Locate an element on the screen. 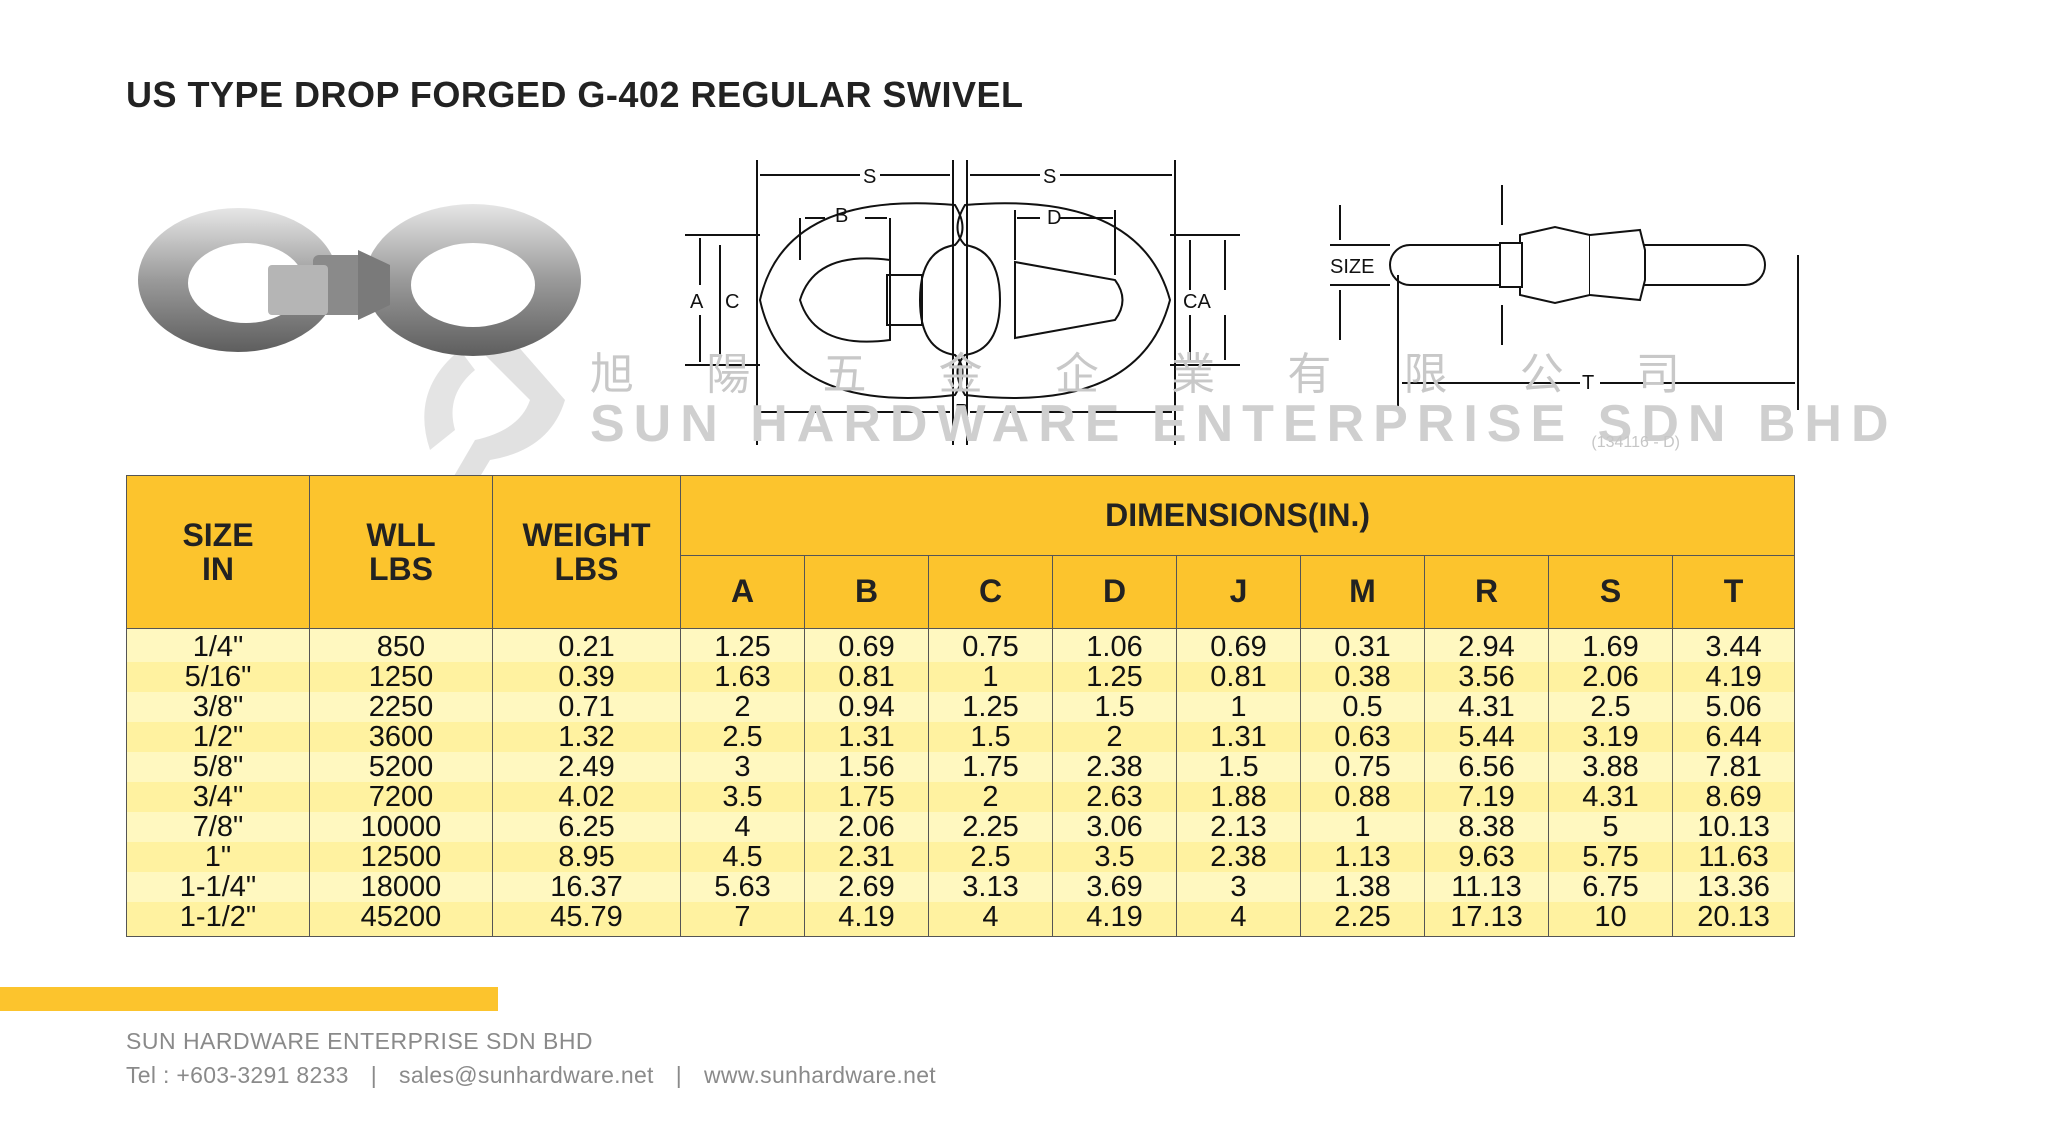 Image resolution: width=2051 pixels, height=1128 pixels. table-cell: 10 is located at coordinates (1610, 919).